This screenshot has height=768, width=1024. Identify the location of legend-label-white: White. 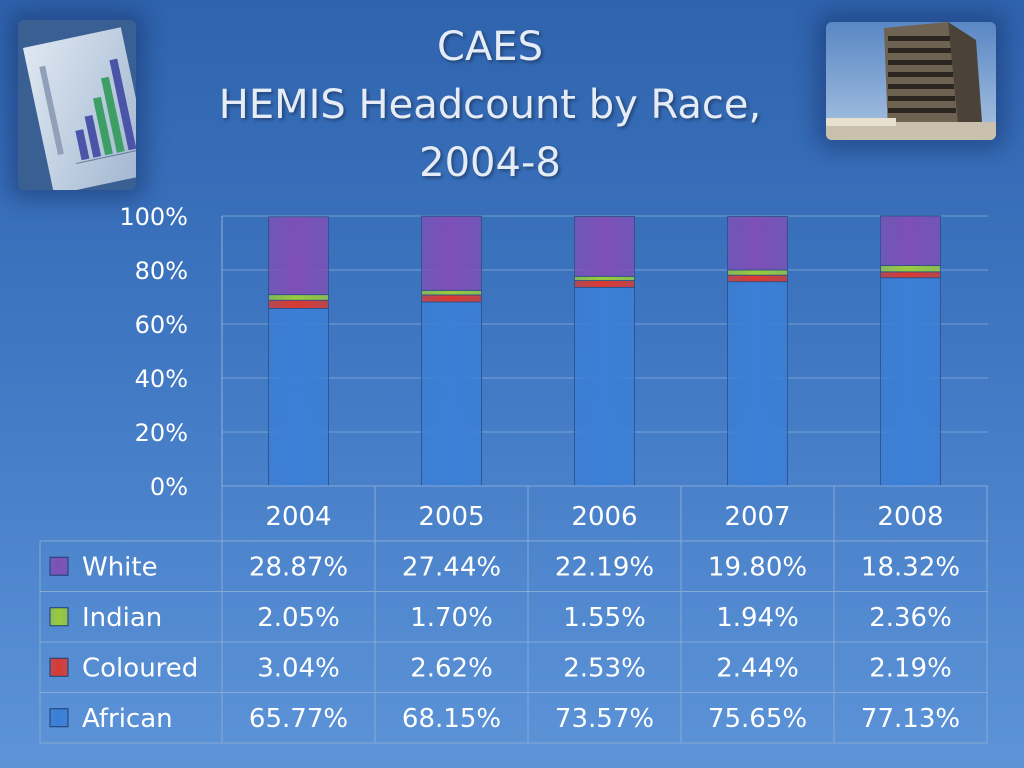
(120, 567).